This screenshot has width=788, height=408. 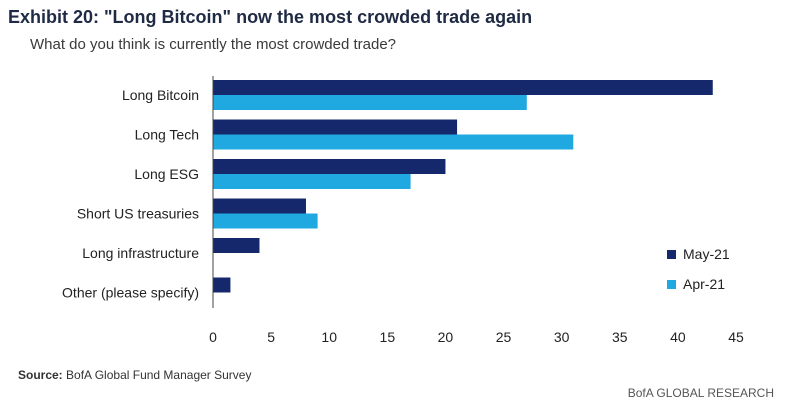 What do you see at coordinates (704, 284) in the screenshot?
I see `legend-label: Apr-21` at bounding box center [704, 284].